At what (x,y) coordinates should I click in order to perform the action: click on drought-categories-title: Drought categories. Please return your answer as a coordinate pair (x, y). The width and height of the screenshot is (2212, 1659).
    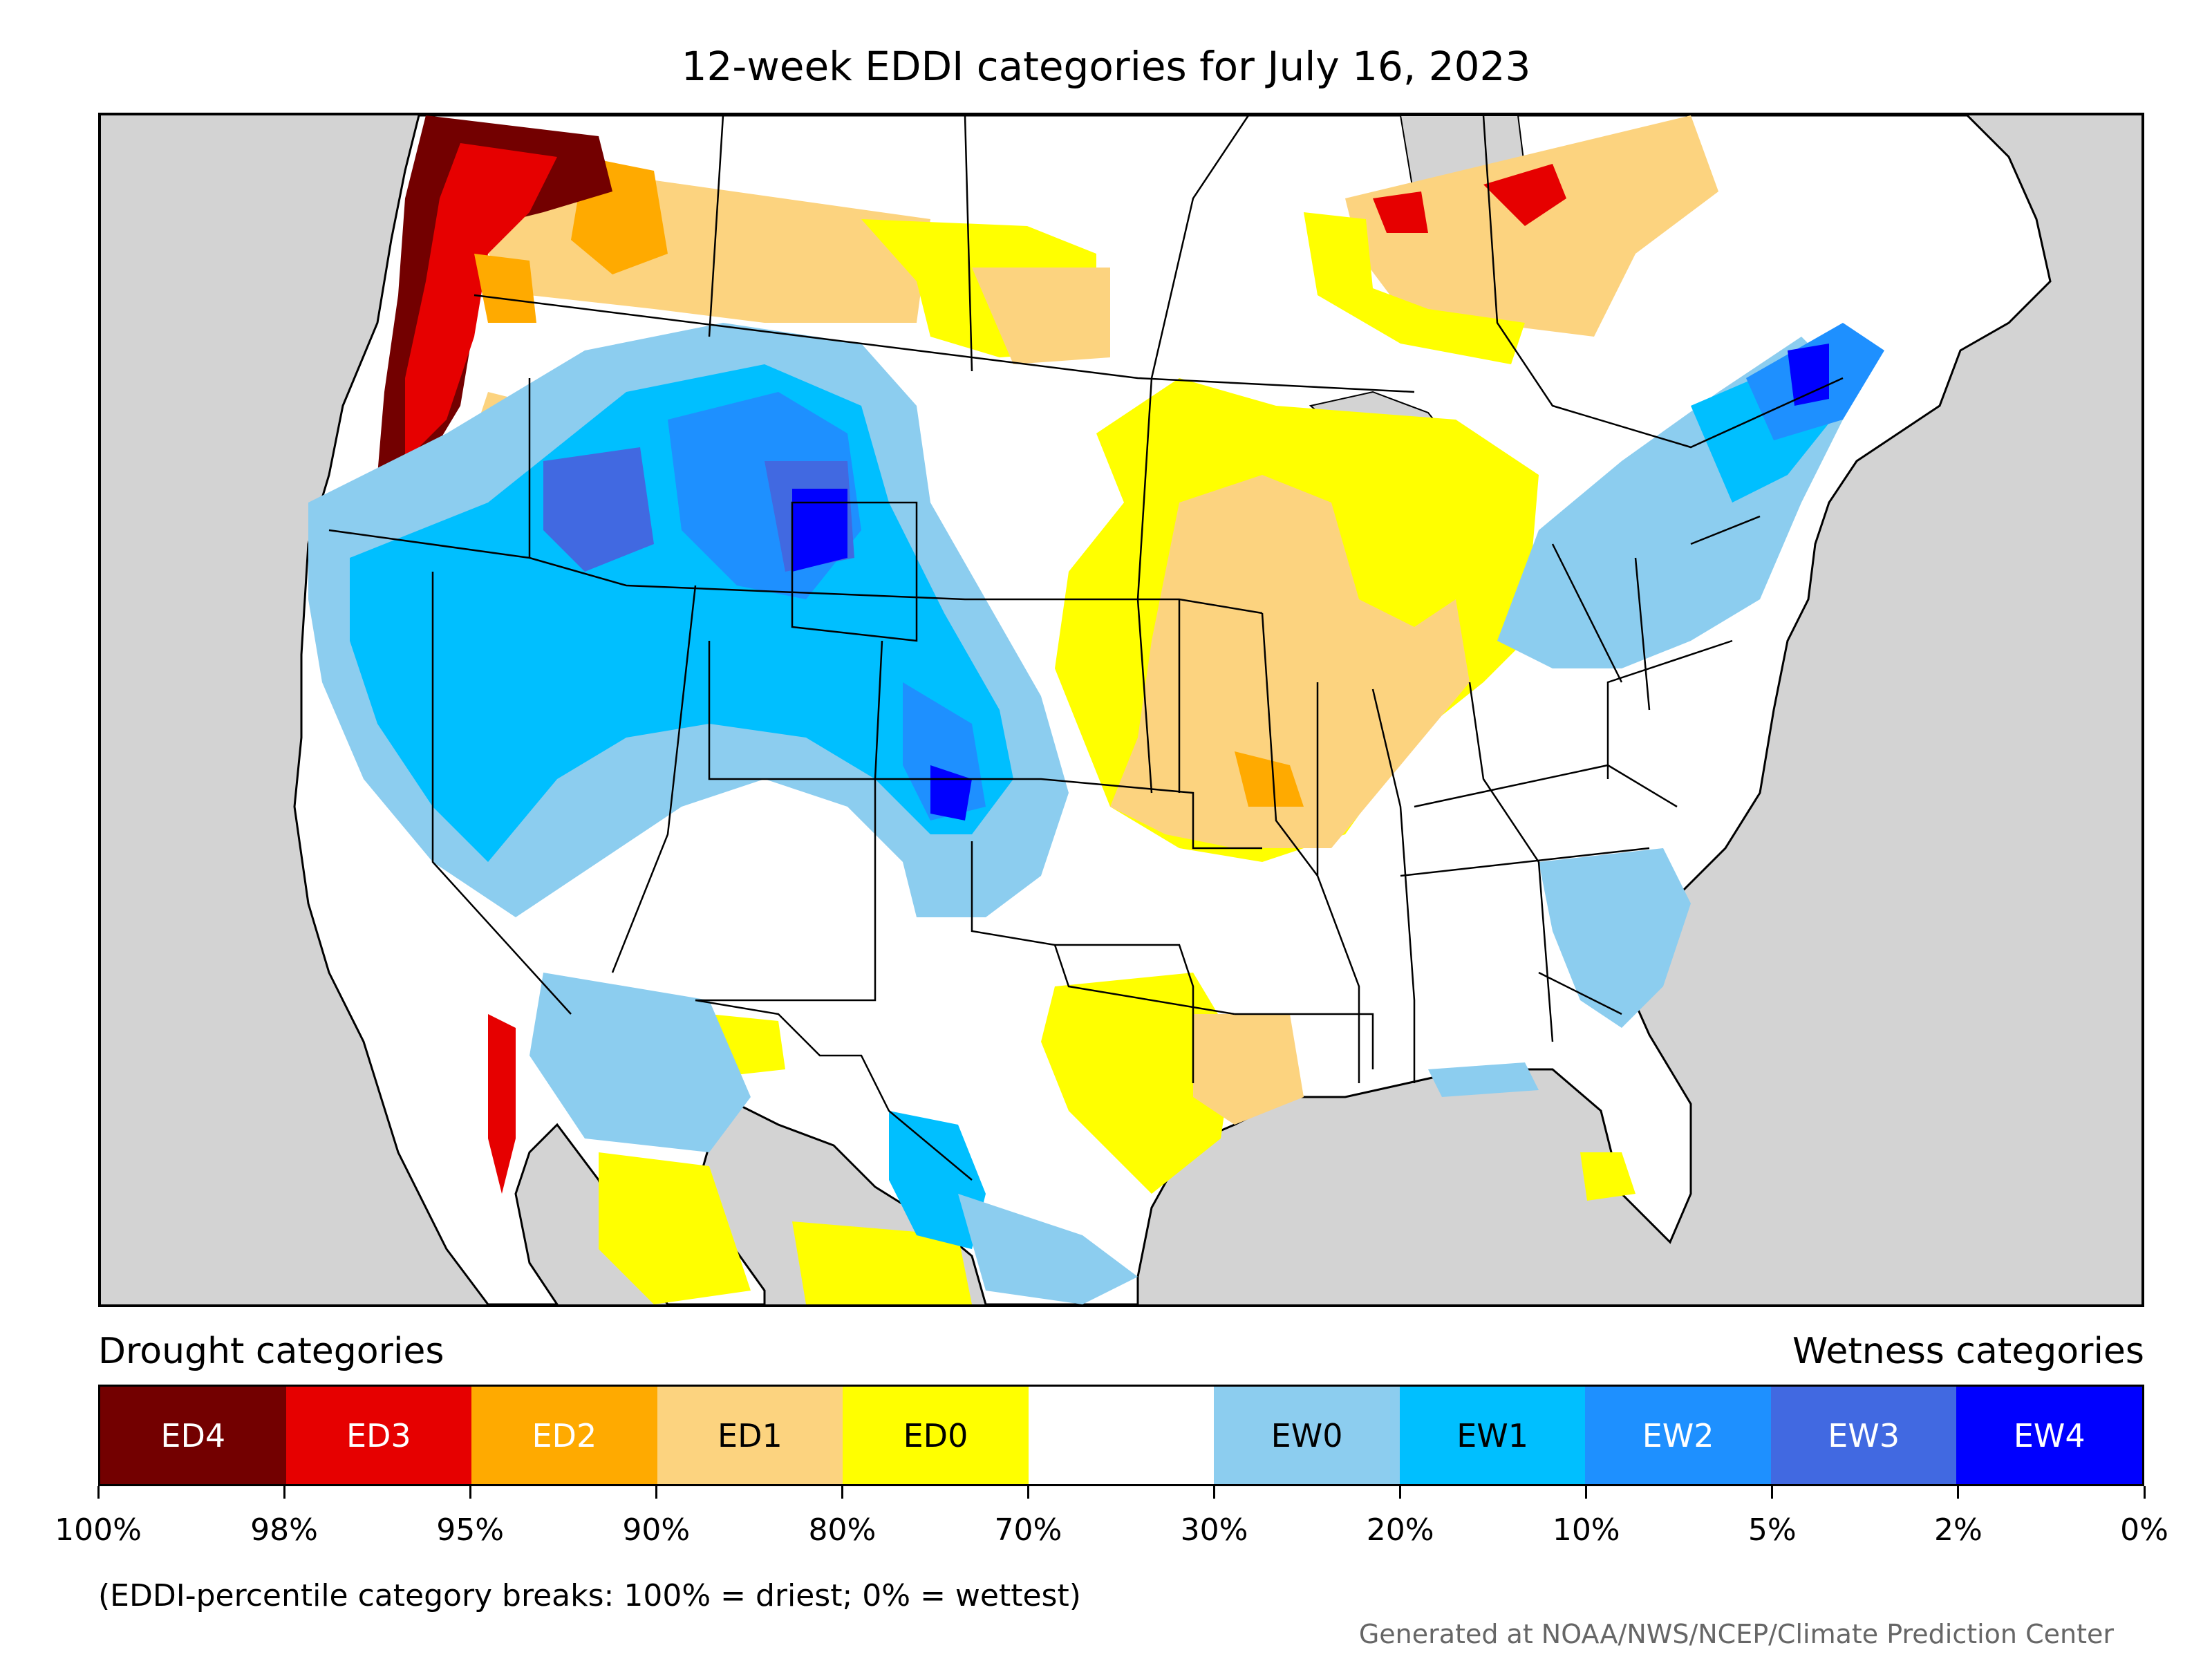
    Looking at the image, I should click on (271, 1351).